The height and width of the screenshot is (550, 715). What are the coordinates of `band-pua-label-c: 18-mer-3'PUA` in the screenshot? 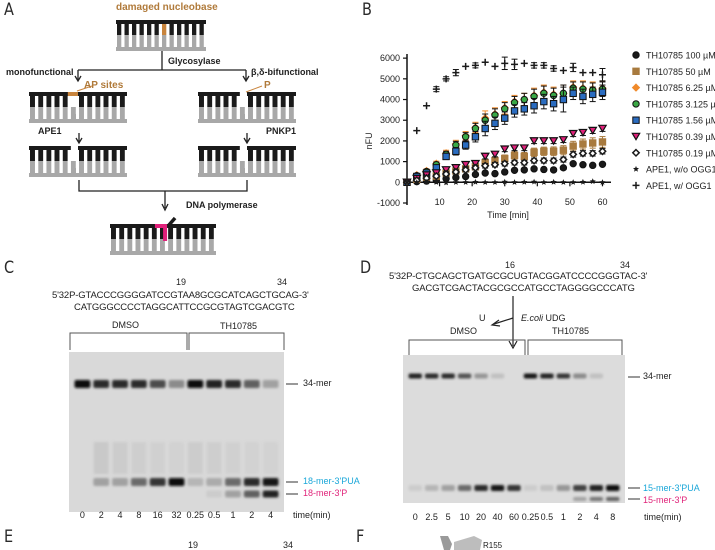 It's located at (331, 481).